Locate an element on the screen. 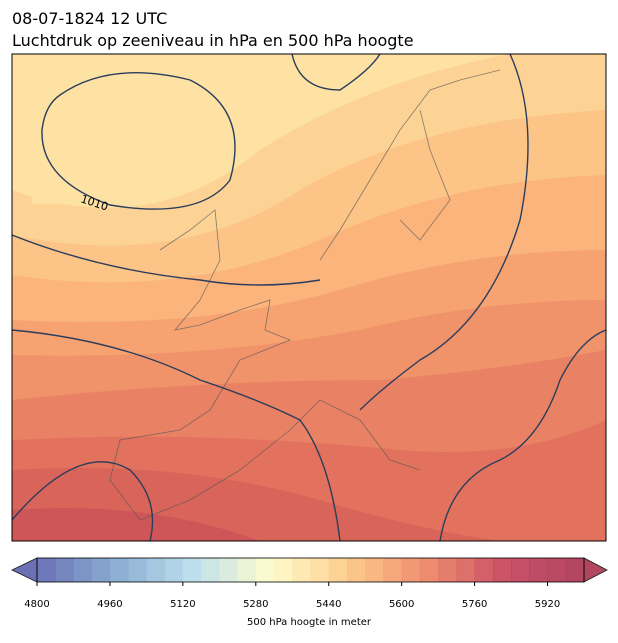 The image size is (618, 643). colorbar-tick-label: 5760 is located at coordinates (474, 604).